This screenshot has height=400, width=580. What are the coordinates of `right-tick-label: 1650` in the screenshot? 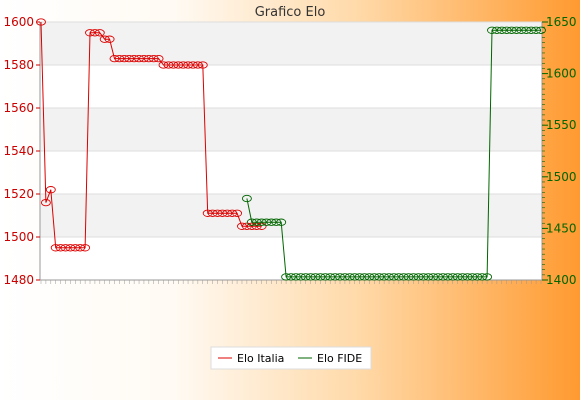 It's located at (561, 22).